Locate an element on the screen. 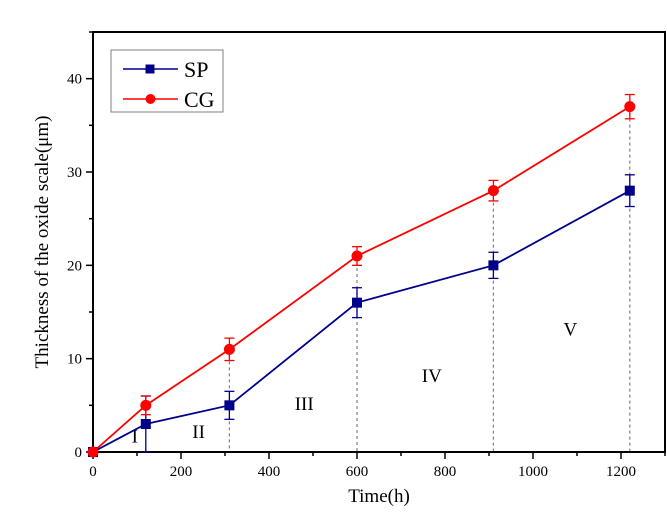  x-tick-label: 600 is located at coordinates (357, 472).